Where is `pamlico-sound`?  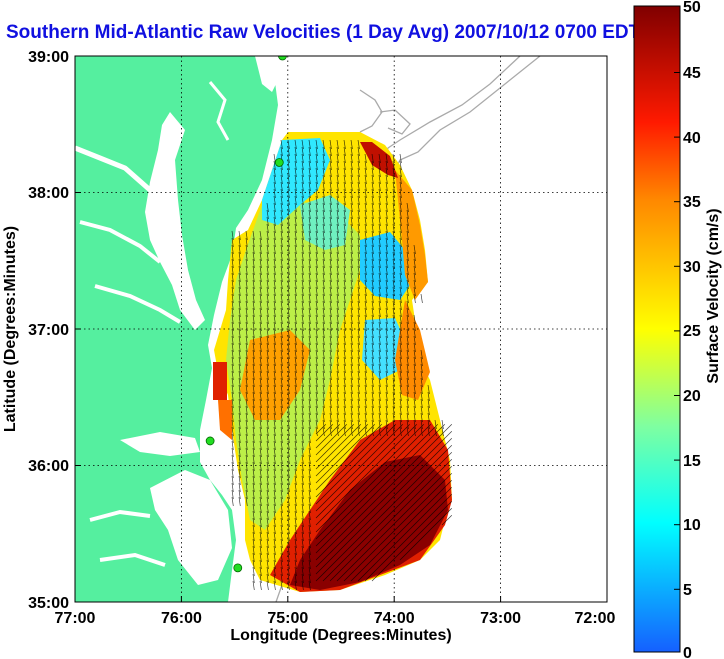
pamlico-sound is located at coordinates (191, 527).